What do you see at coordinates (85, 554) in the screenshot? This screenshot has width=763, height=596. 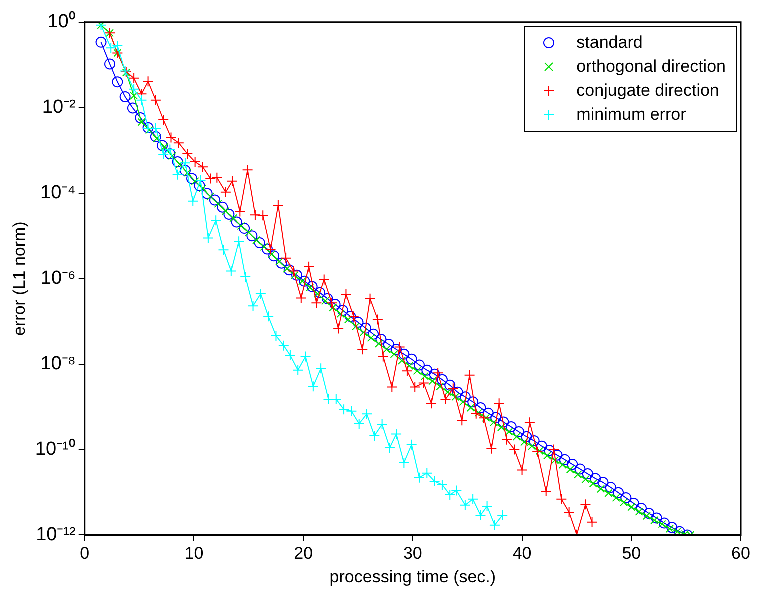 I see `x-tick-label: 0` at bounding box center [85, 554].